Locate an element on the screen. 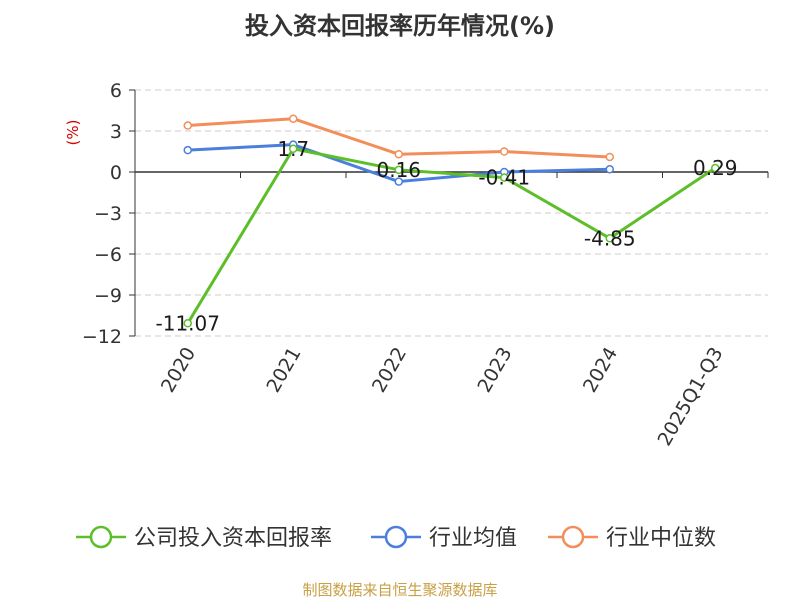 The image size is (800, 600). chart-title: 投入资本回报率历年情况(%) is located at coordinates (400, 26).